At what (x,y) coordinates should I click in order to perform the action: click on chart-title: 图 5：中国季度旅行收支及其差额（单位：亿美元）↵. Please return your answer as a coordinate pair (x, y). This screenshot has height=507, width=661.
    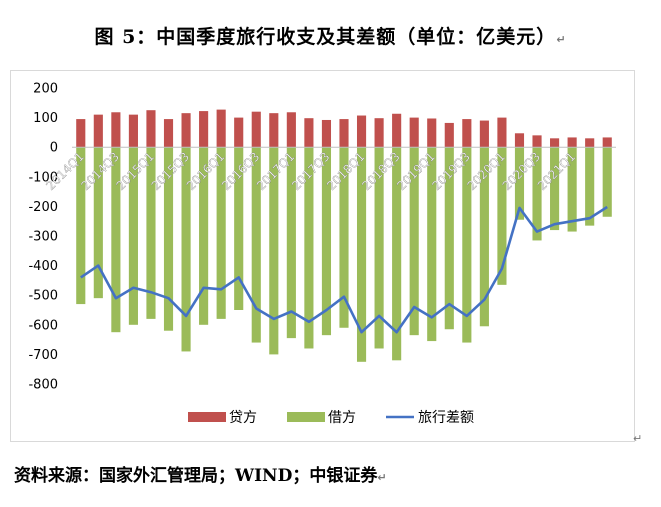
    Looking at the image, I should click on (330, 35).